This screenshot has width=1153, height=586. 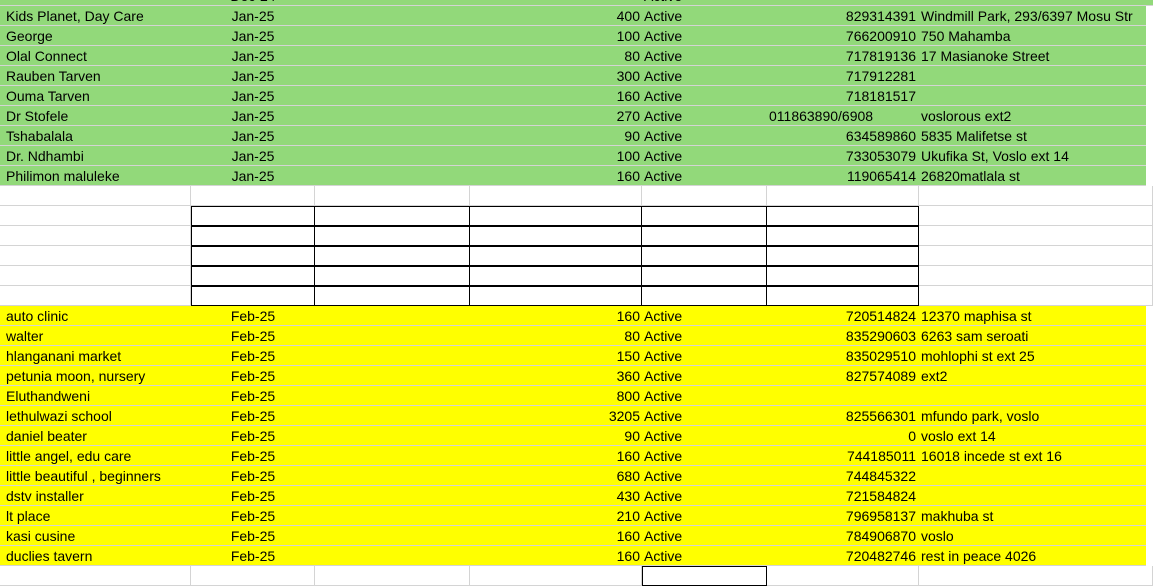 What do you see at coordinates (880, 496) in the screenshot?
I see `phone-cell: 721584824` at bounding box center [880, 496].